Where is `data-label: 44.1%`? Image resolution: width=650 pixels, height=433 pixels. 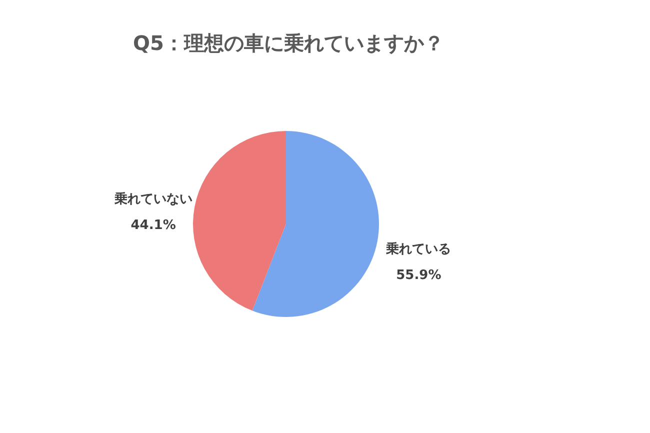
data-label: 44.1% is located at coordinates (153, 226).